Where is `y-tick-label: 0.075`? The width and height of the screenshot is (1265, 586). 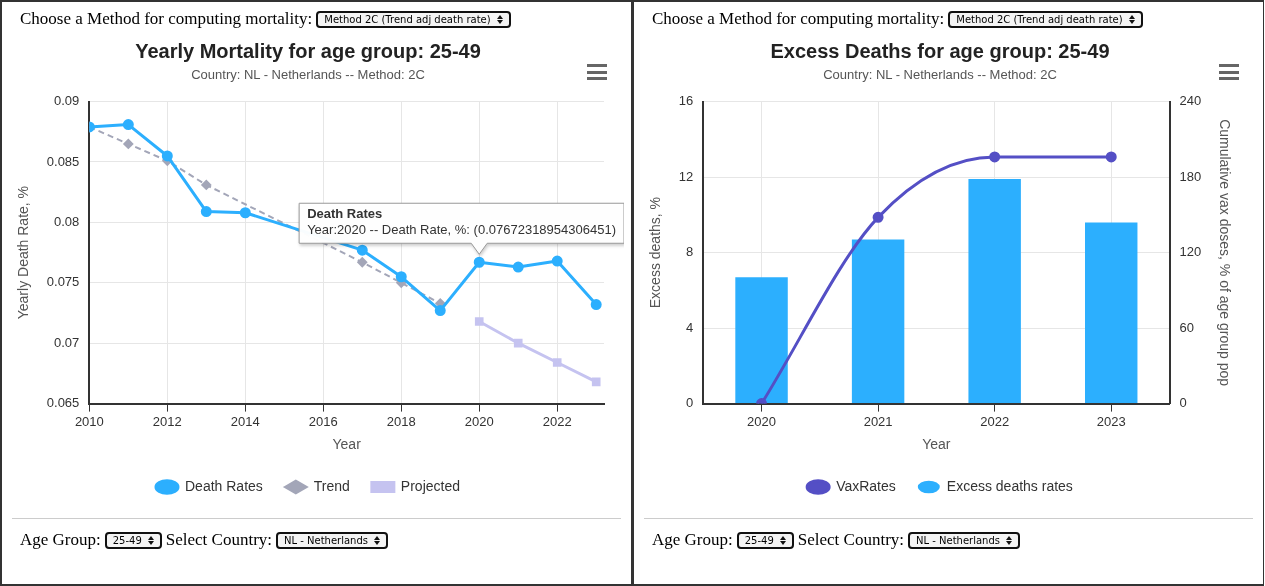 y-tick-label: 0.075 is located at coordinates (63, 282).